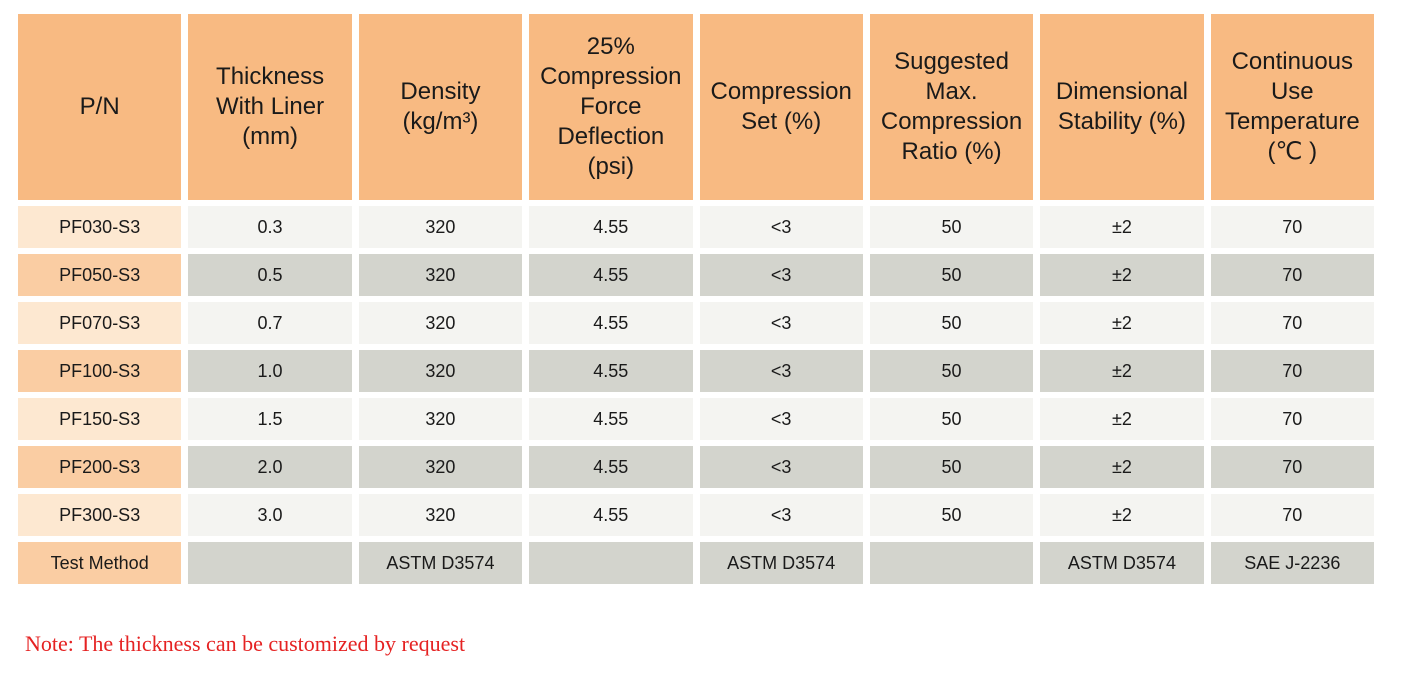  I want to click on pn-cell: PF150-S3, so click(100, 419).